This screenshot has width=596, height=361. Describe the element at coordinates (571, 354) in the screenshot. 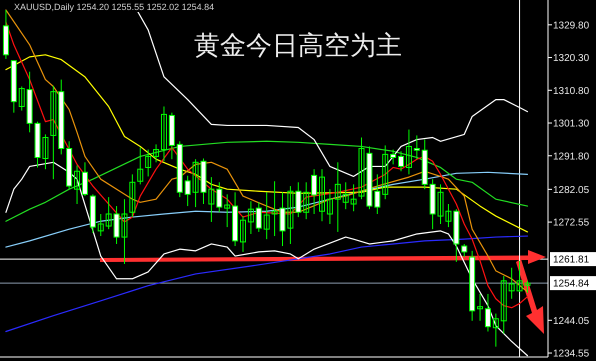

I see `y-tick-label: 1234.55` at that location.